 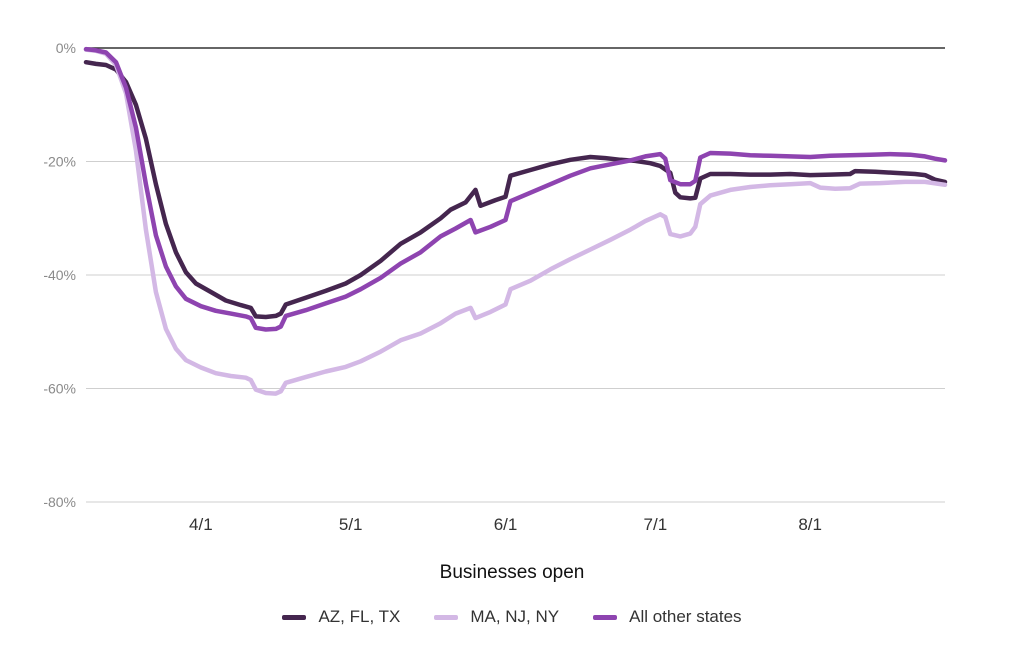 What do you see at coordinates (605, 617) in the screenshot?
I see `legend-swatch-all-other-states` at bounding box center [605, 617].